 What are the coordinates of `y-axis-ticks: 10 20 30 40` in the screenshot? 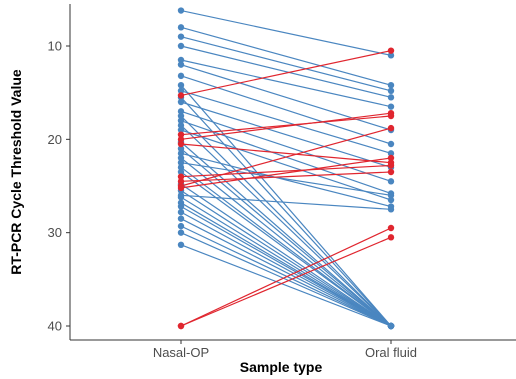 It's located at (59, 186).